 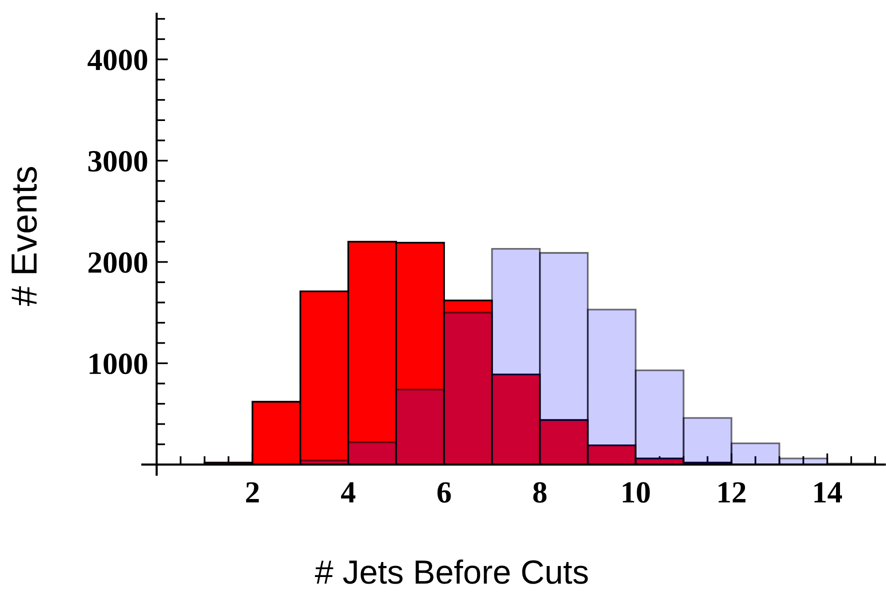 What do you see at coordinates (539, 492) in the screenshot?
I see `x-tick-label: 8` at bounding box center [539, 492].